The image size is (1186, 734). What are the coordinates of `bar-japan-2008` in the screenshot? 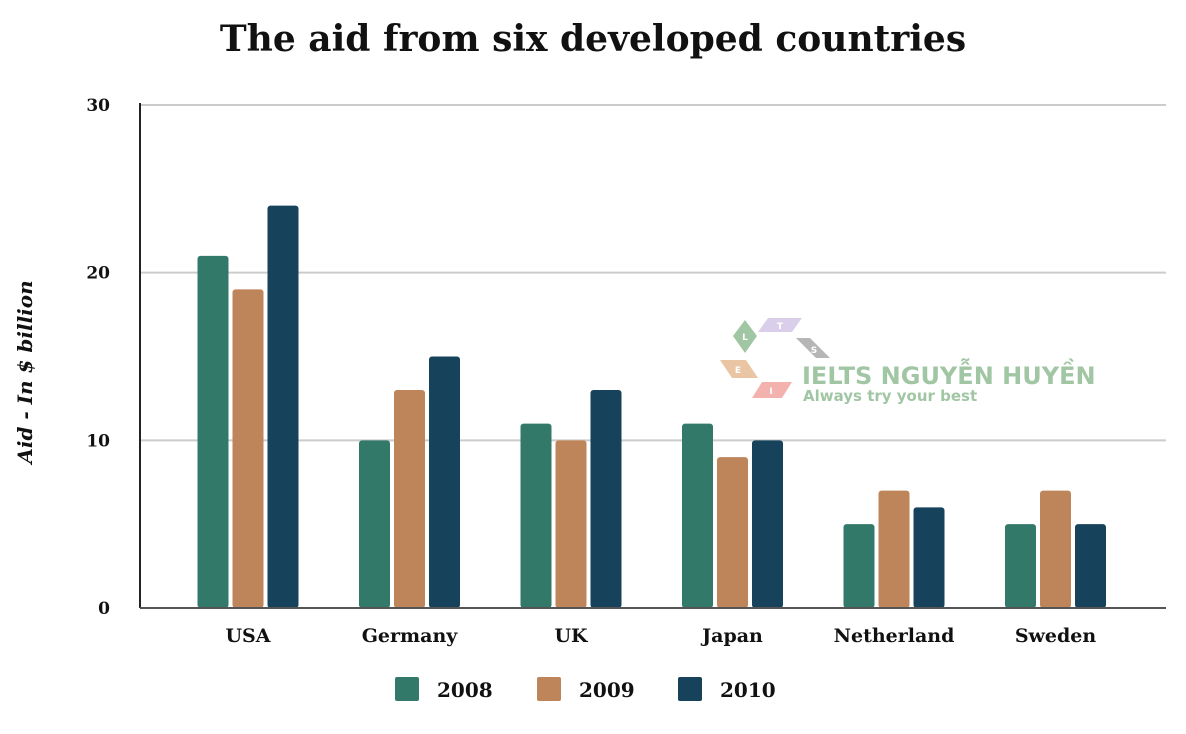 It's located at (697, 515).